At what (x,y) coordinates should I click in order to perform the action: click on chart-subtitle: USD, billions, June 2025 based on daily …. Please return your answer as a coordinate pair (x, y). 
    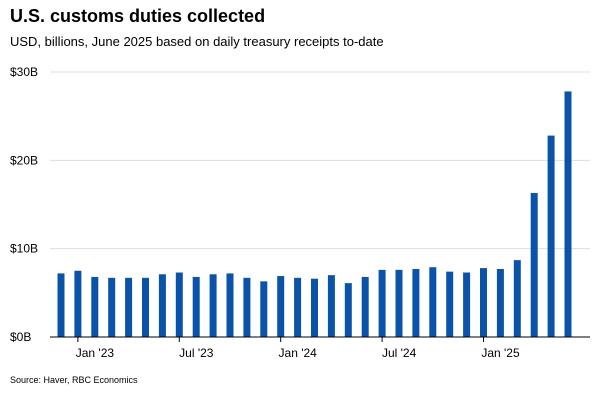
    Looking at the image, I should click on (197, 41).